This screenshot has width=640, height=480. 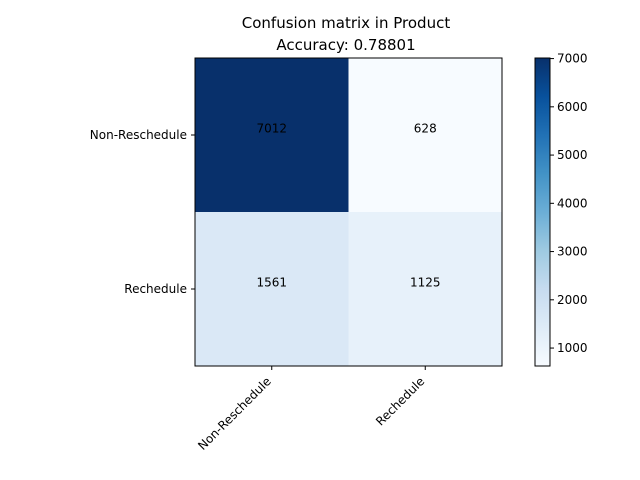 What do you see at coordinates (138, 135) in the screenshot?
I see `y-tick-label: Non-Reschedule` at bounding box center [138, 135].